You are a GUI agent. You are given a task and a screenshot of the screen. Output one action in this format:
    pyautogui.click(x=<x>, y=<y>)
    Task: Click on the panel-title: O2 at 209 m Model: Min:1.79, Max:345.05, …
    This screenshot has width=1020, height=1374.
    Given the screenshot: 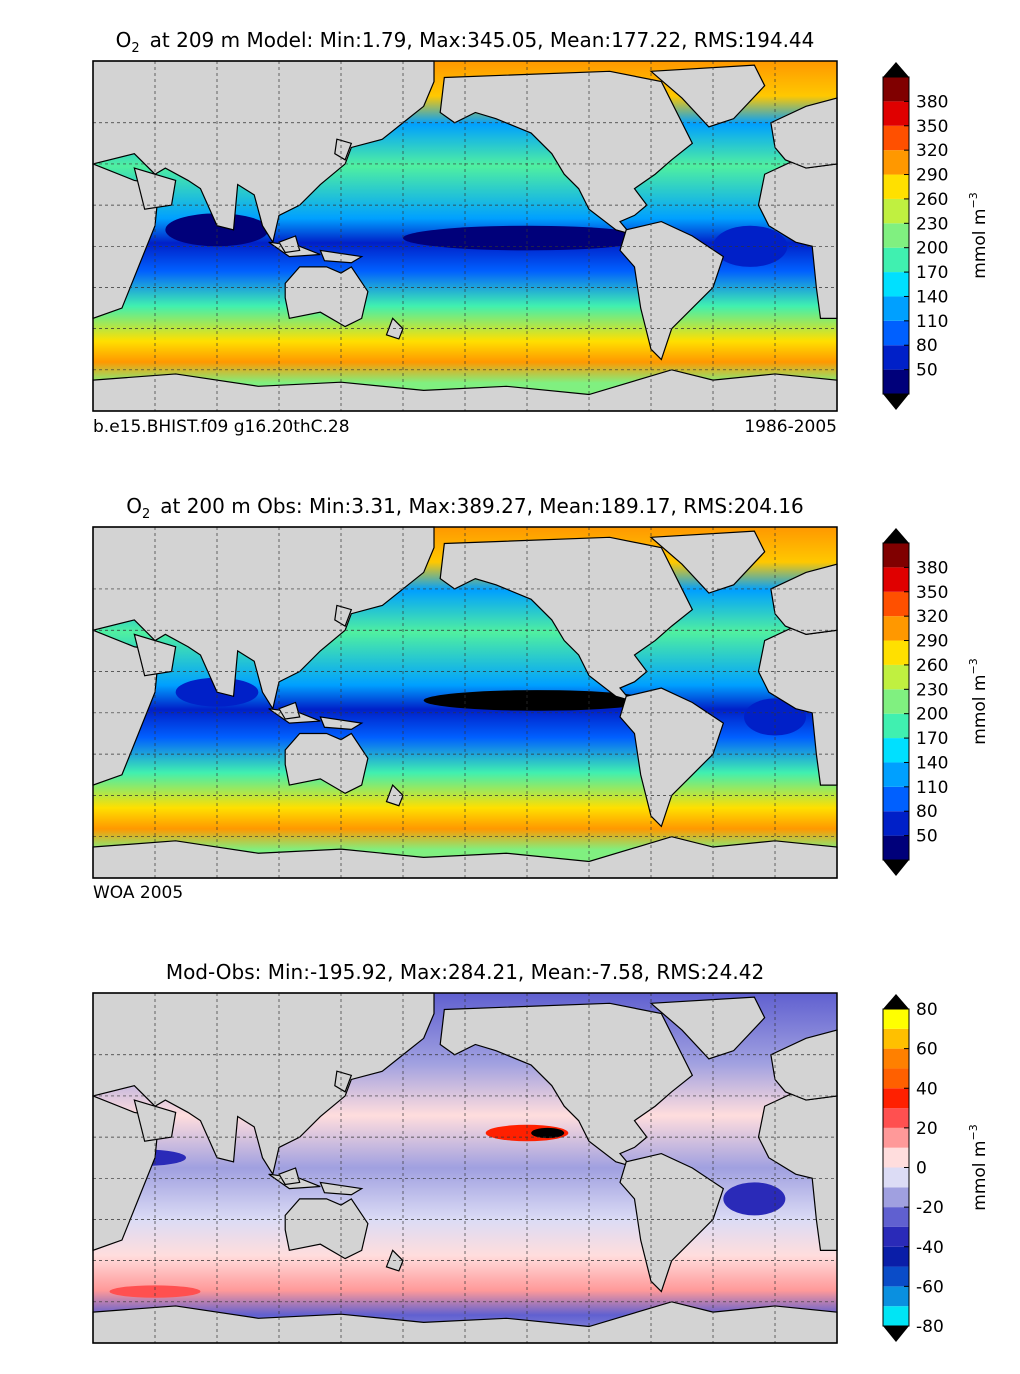 What is the action you would take?
    pyautogui.click(x=465, y=42)
    